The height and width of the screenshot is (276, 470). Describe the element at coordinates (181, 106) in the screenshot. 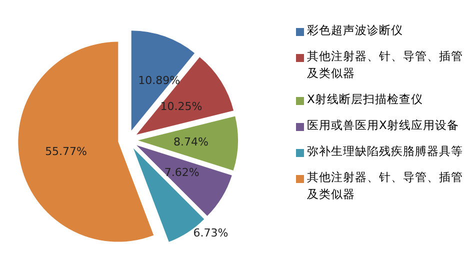

I see `data-label: 10.25%` at that location.